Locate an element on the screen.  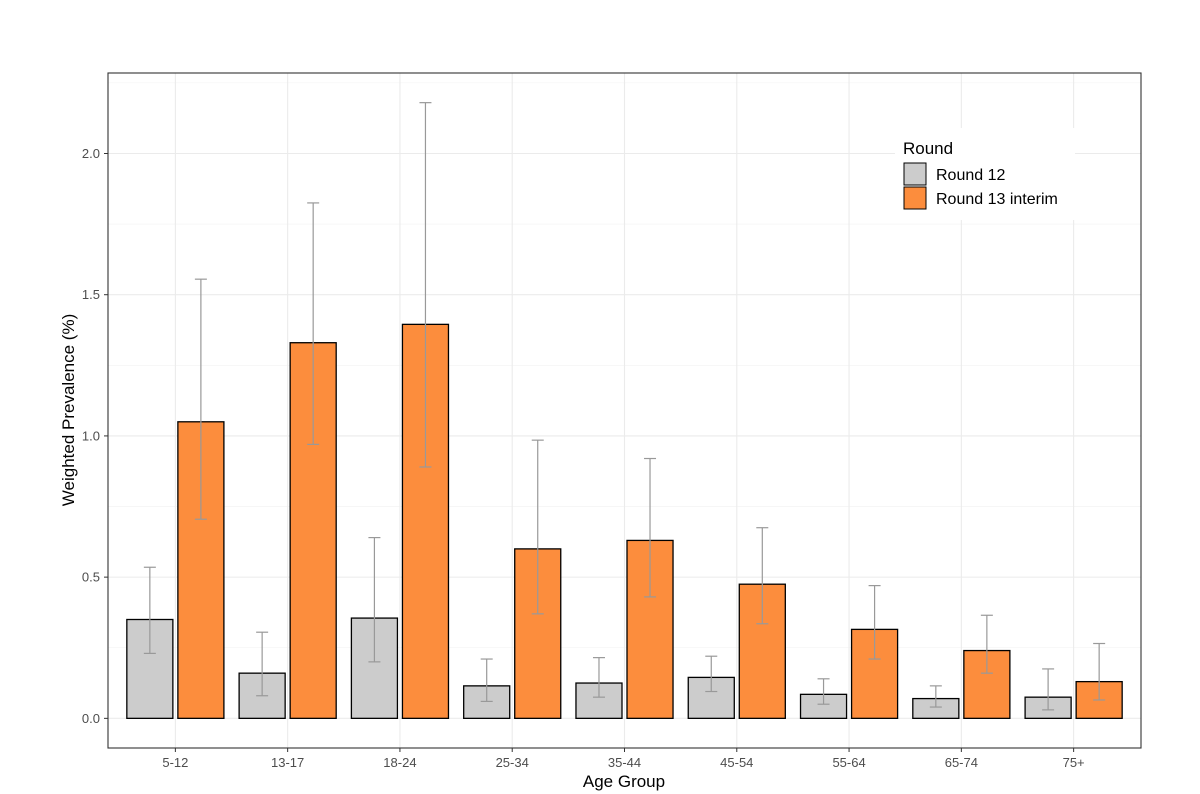
legend-label-round-12: Round 12 is located at coordinates (970, 175).